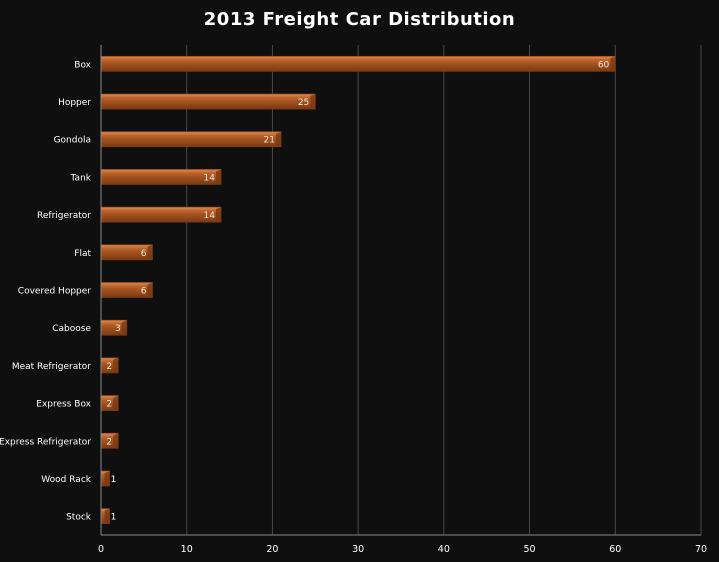 Image resolution: width=719 pixels, height=562 pixels. I want to click on data-label: 21, so click(269, 141).